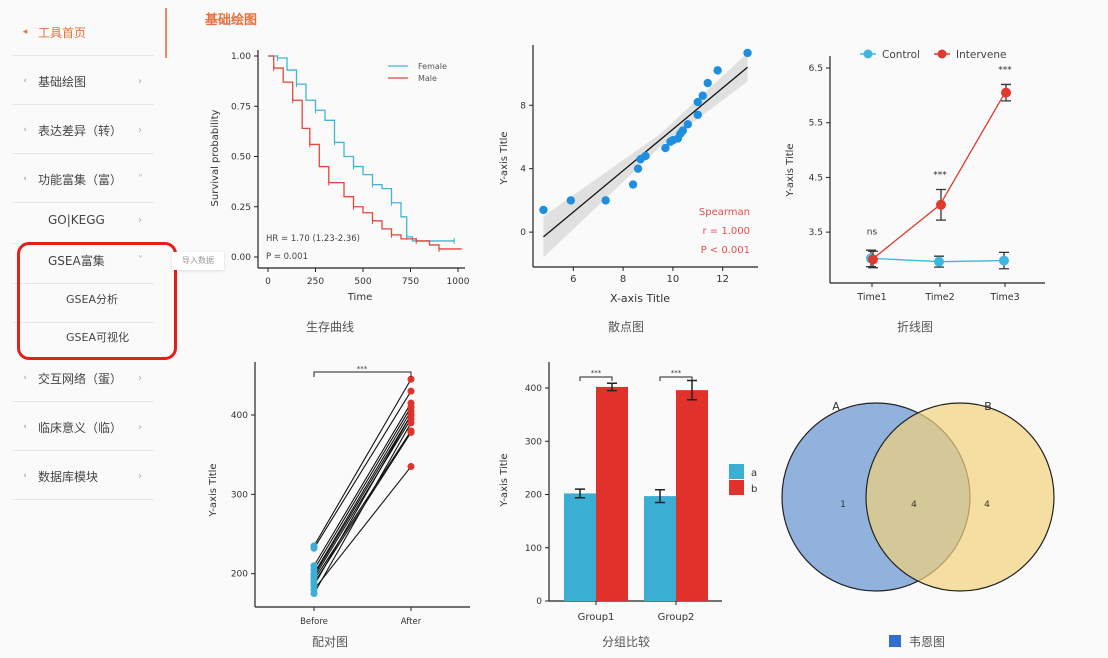 The height and width of the screenshot is (658, 1108). Describe the element at coordinates (626, 642) in the screenshot. I see `caption-grouped-bar: 分组比较` at that location.